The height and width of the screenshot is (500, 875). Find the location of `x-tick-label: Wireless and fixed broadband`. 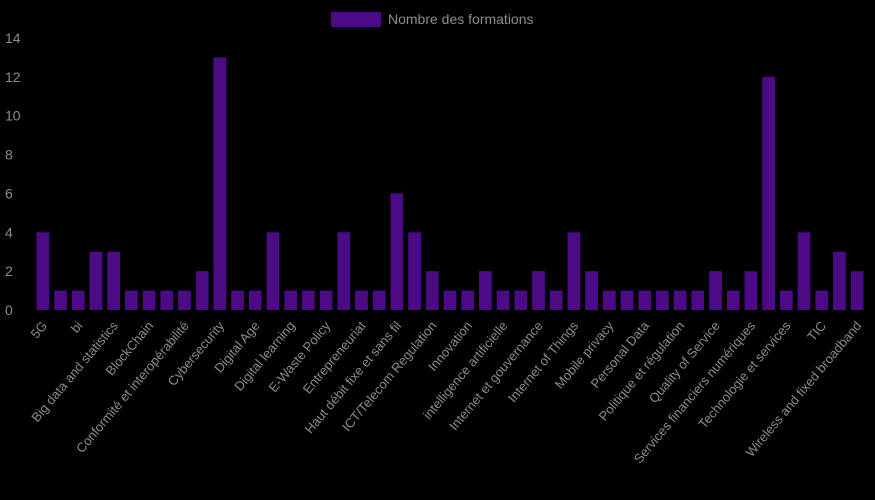

x-tick-label: Wireless and fixed broadband is located at coordinates (803, 388).